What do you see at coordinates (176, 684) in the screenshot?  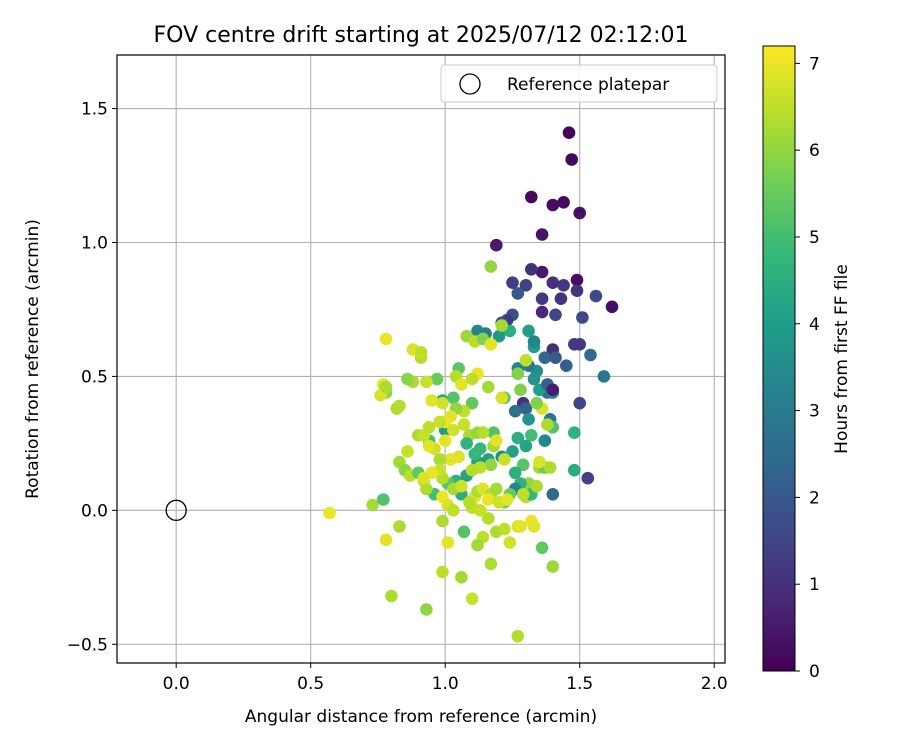 I see `x-tick-label: 0.0` at bounding box center [176, 684].